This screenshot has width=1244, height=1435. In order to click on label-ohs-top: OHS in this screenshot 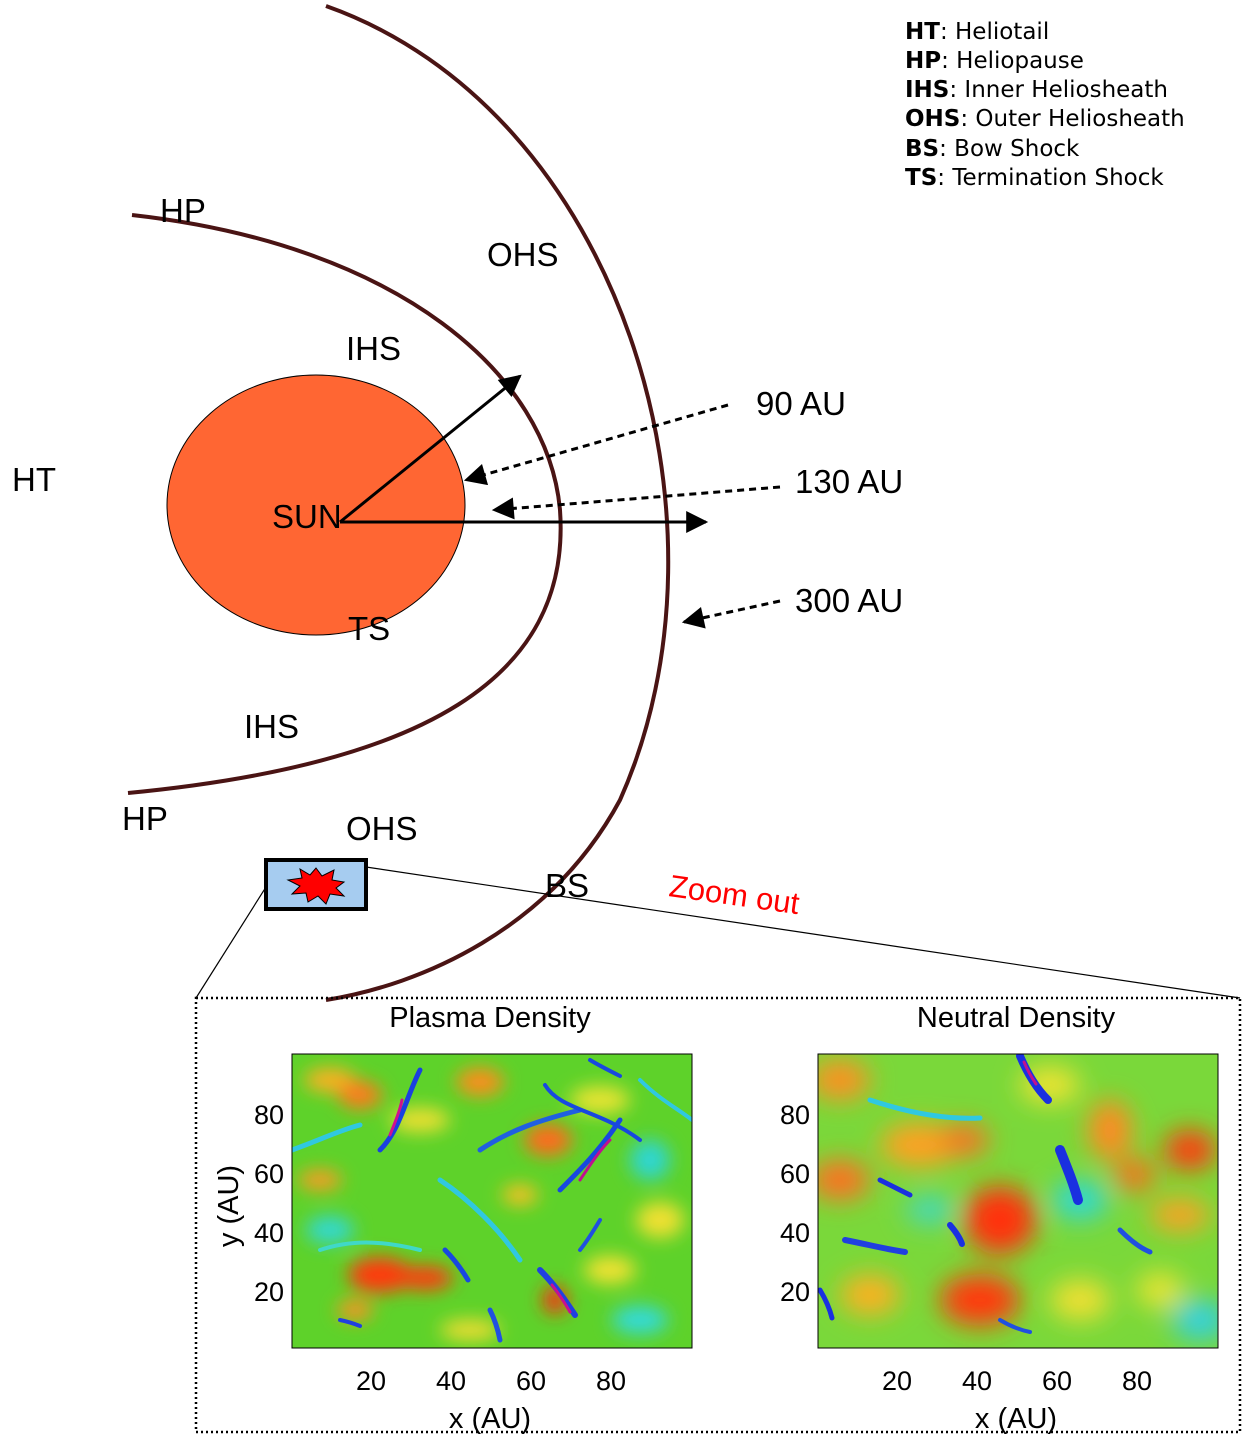, I will do `click(523, 254)`.